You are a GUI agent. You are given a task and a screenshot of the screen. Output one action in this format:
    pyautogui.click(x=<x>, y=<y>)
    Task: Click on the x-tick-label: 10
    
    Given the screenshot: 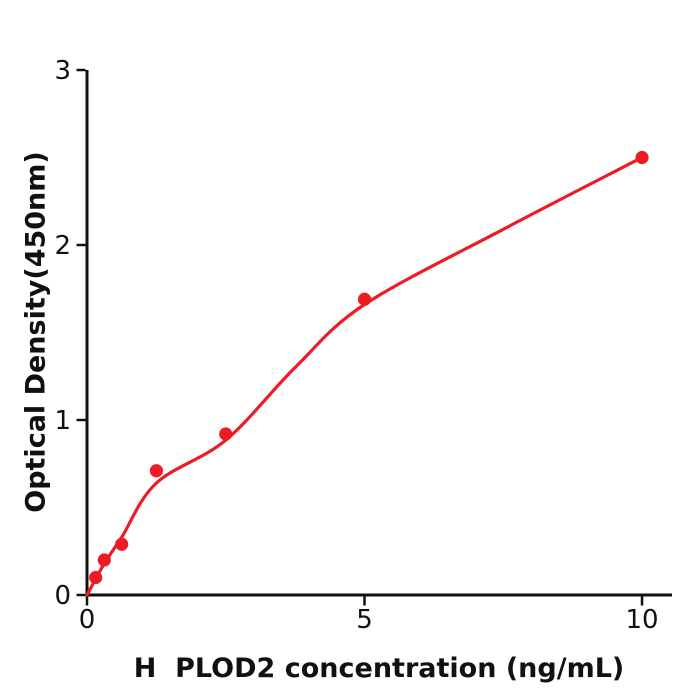 What is the action you would take?
    pyautogui.click(x=641, y=620)
    